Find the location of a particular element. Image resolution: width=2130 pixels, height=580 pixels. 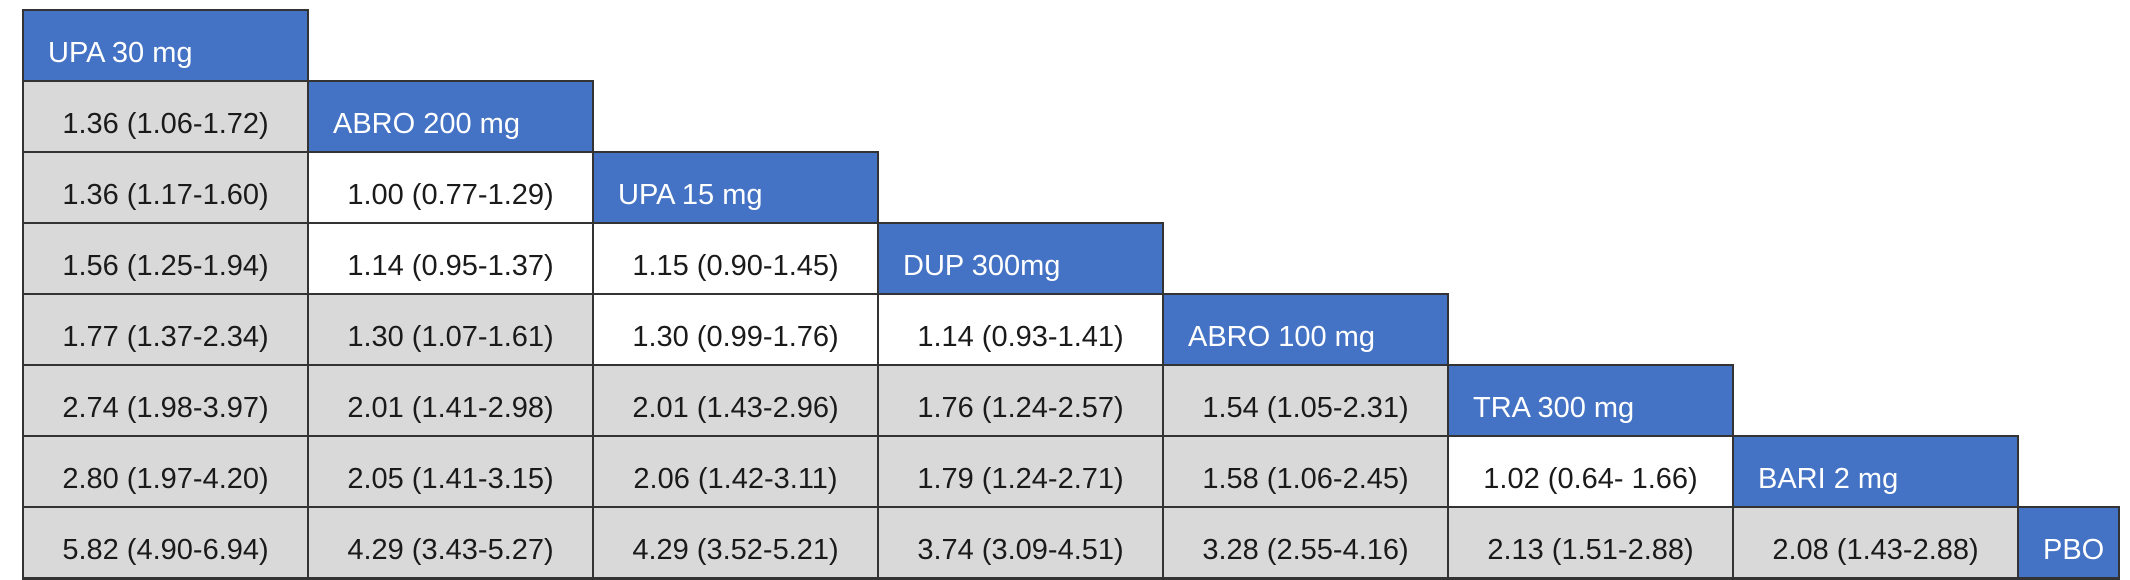

comparison-cell: 1.54 (1.05-2.31) is located at coordinates (1305, 400).